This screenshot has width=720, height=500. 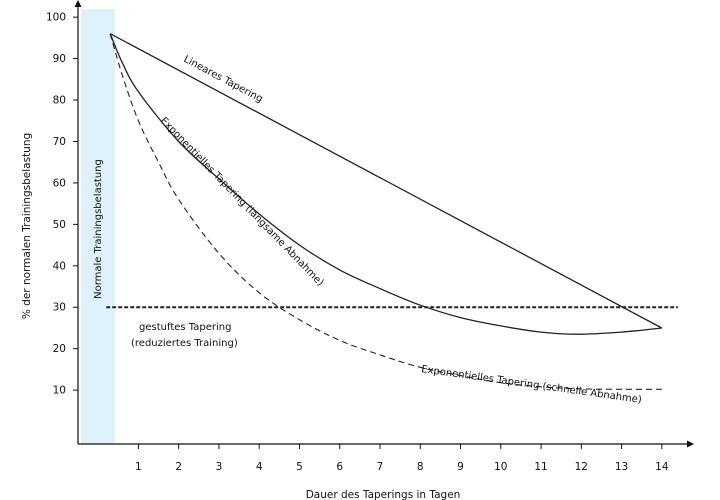 I want to click on x-axis-arrow, so click(x=690, y=444).